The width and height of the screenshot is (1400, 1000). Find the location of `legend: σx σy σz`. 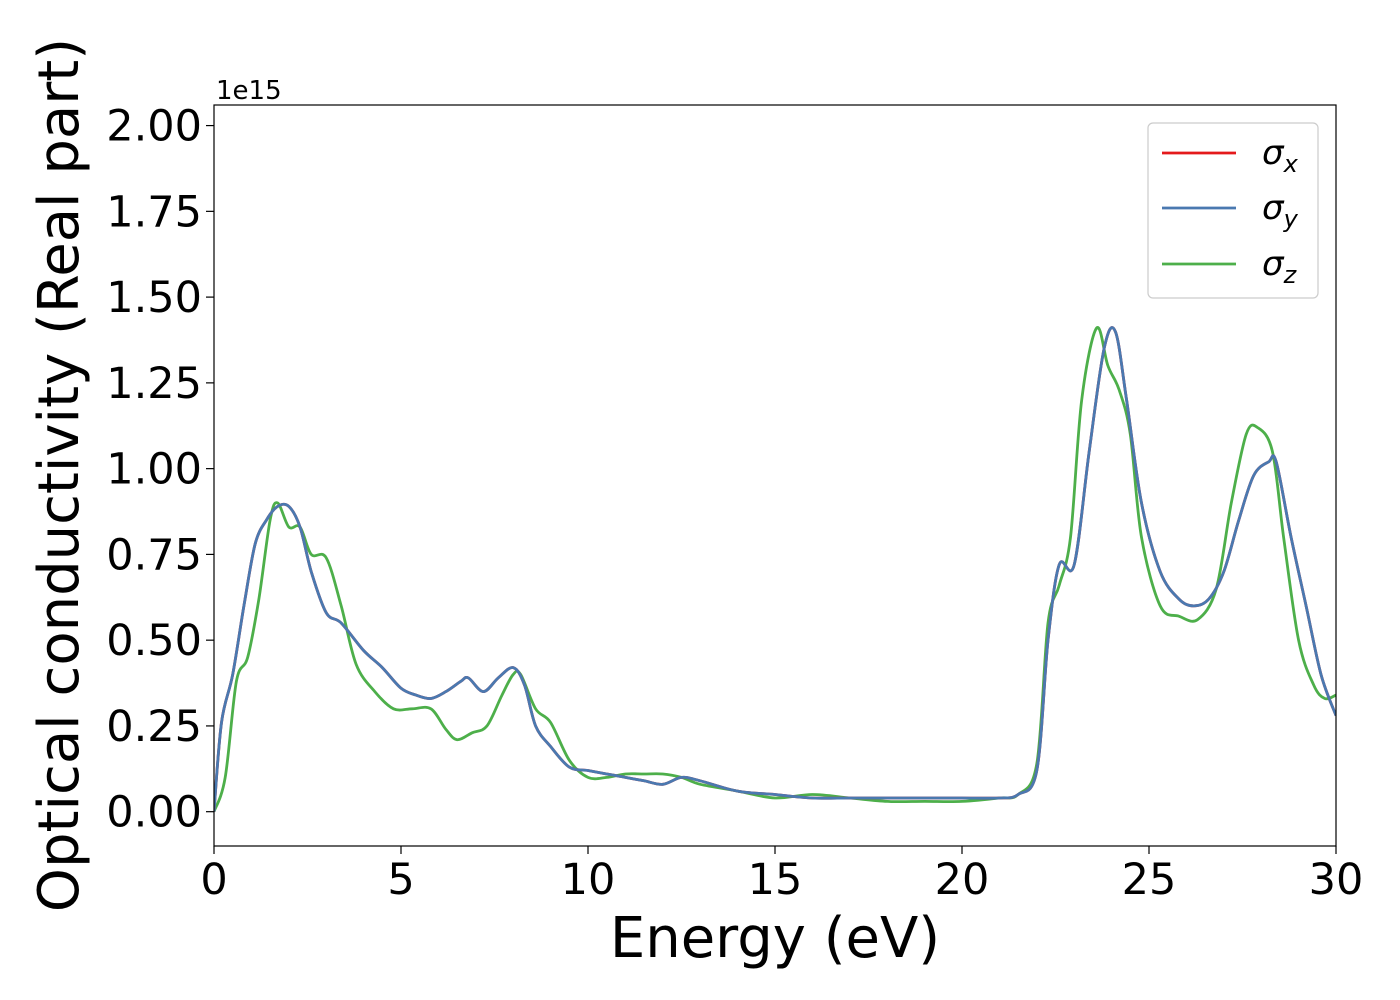

legend: σx σy σz is located at coordinates (1233, 210).